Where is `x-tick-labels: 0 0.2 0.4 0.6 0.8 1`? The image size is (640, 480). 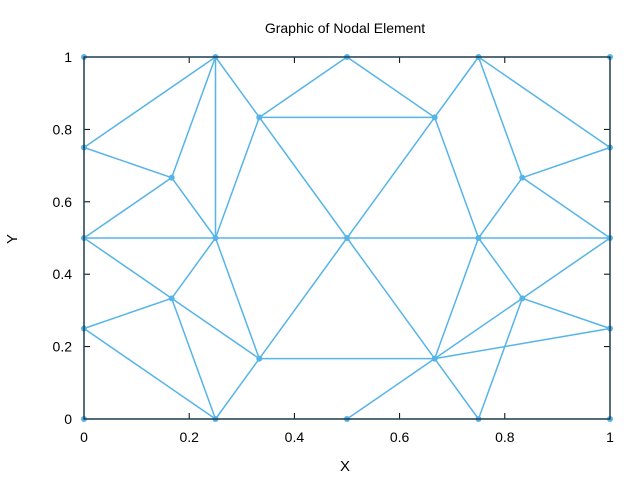 x-tick-labels: 0 0.2 0.4 0.6 0.8 1 is located at coordinates (347, 437).